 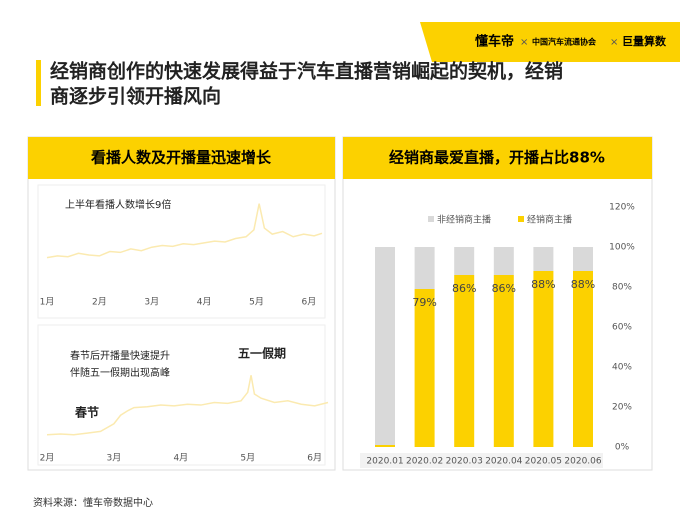 What do you see at coordinates (384, 462) in the screenshot?
I see `x-tick-label: 2020.01` at bounding box center [384, 462].